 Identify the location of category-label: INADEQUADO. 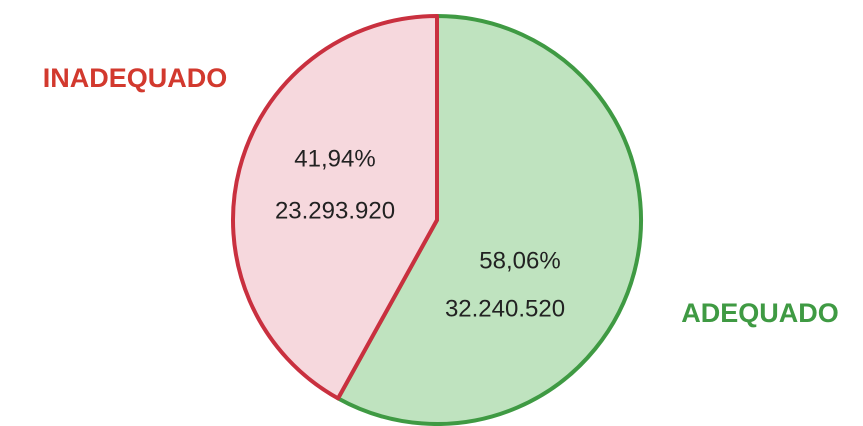
(135, 78).